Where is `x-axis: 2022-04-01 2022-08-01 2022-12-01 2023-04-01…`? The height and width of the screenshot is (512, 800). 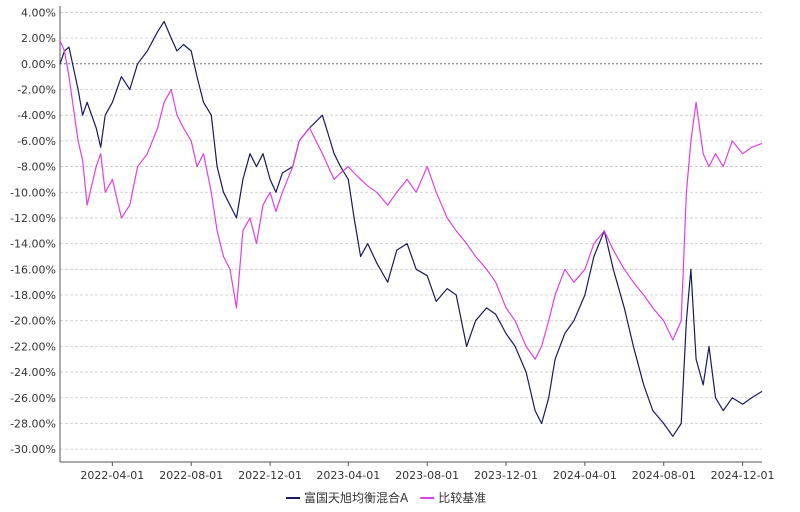
x-axis: 2022-04-01 2022-08-01 2022-12-01 2023-04-01… is located at coordinates (417, 471).